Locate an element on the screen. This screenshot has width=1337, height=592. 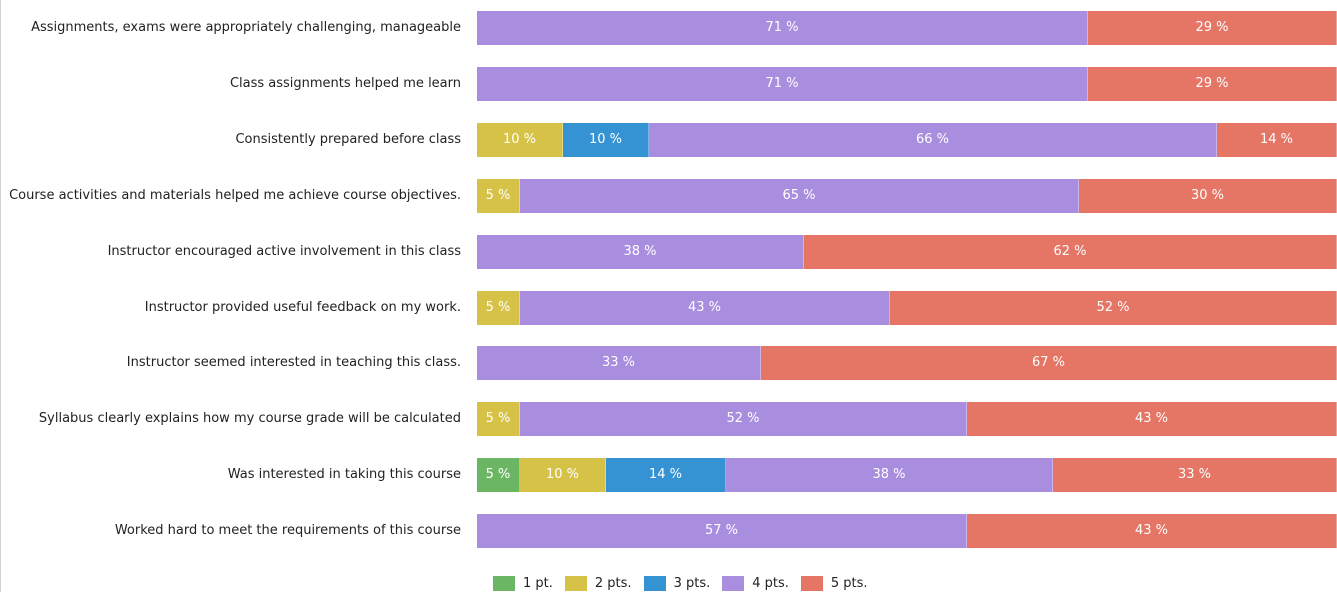
bar-row: 5 % 43 % 52 % is located at coordinates (907, 308).